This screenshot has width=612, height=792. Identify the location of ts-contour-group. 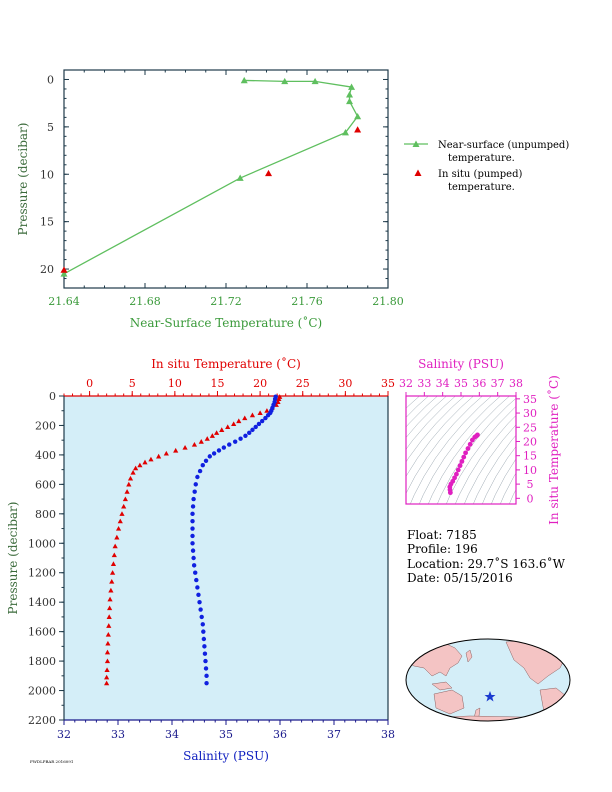
(509, 445).